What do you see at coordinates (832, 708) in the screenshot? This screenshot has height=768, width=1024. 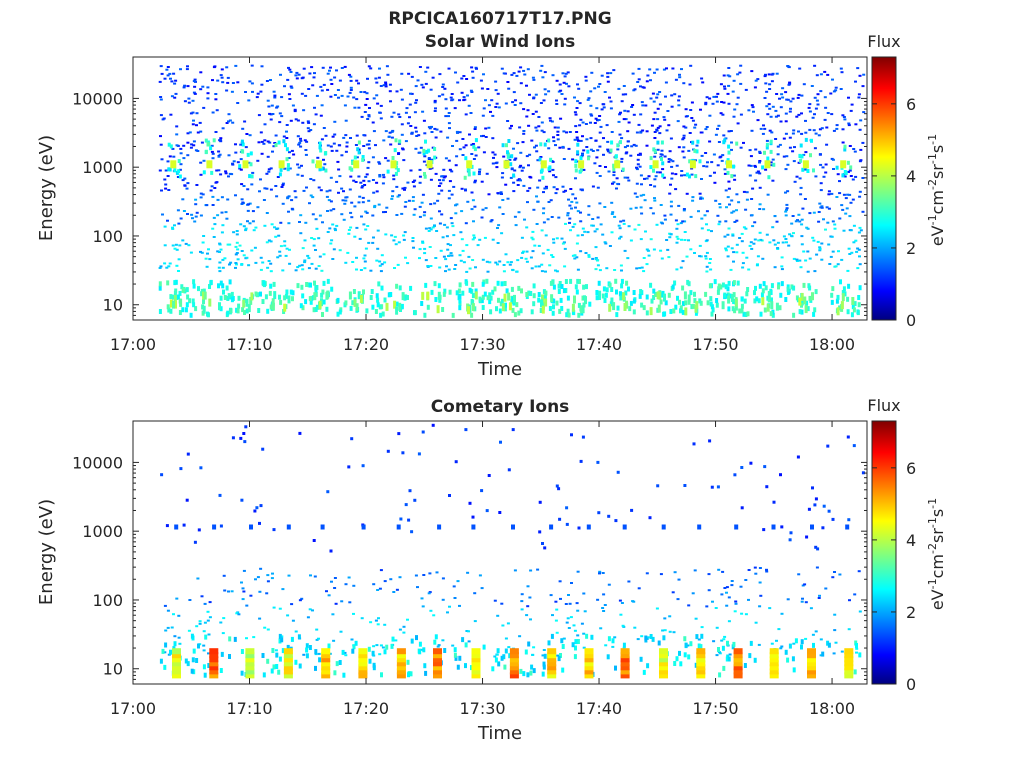 I see `x-tick-label: 18:00` at bounding box center [832, 708].